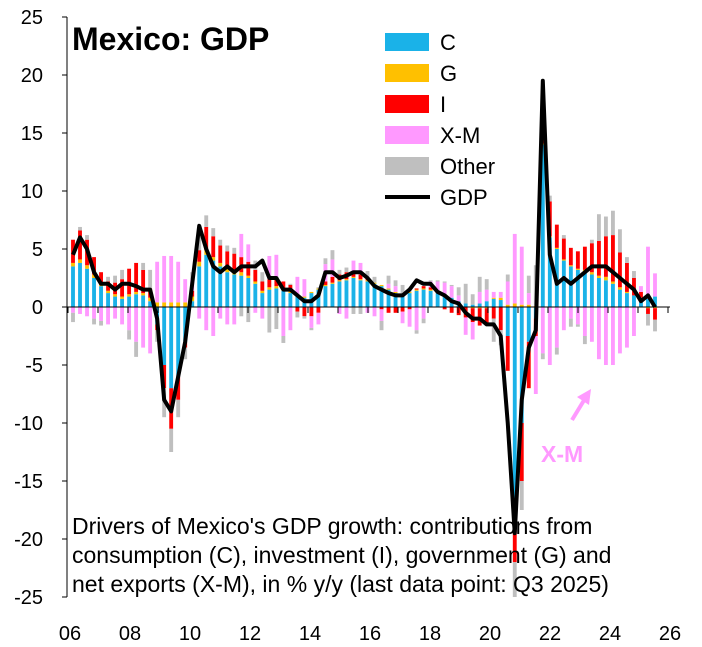 The height and width of the screenshot is (647, 702). I want to click on annotation-label: X-M, so click(562, 454).